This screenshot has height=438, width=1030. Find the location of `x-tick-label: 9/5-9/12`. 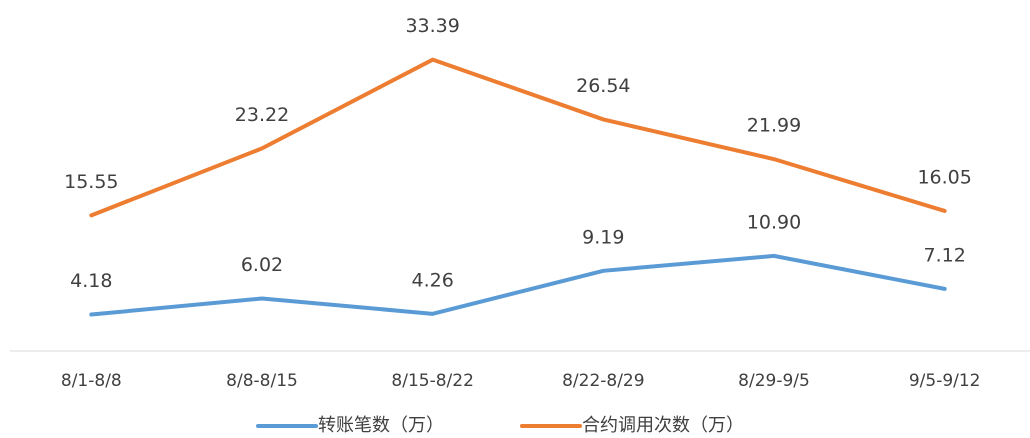

x-tick-label: 9/5-9/12 is located at coordinates (945, 381).